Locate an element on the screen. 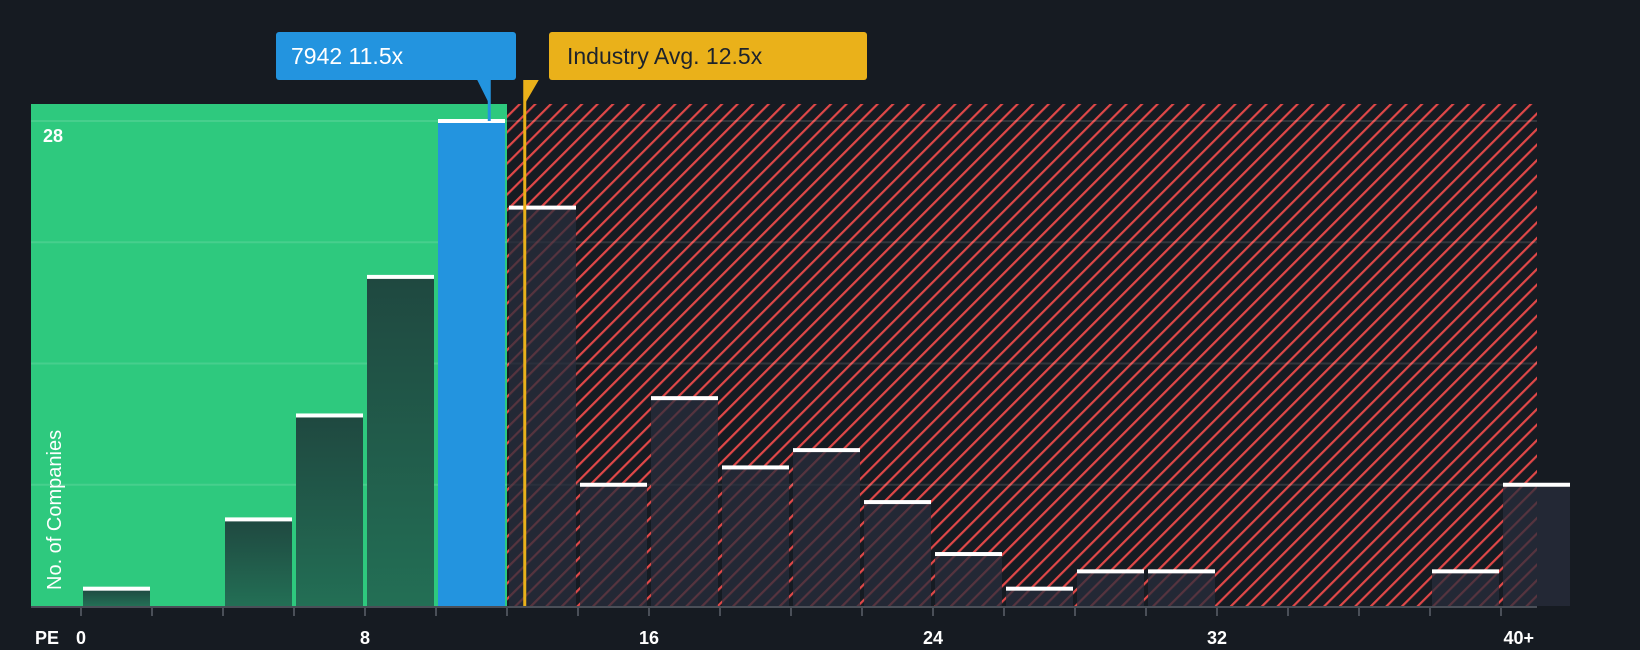  x-tick-label: 32 is located at coordinates (1217, 638).